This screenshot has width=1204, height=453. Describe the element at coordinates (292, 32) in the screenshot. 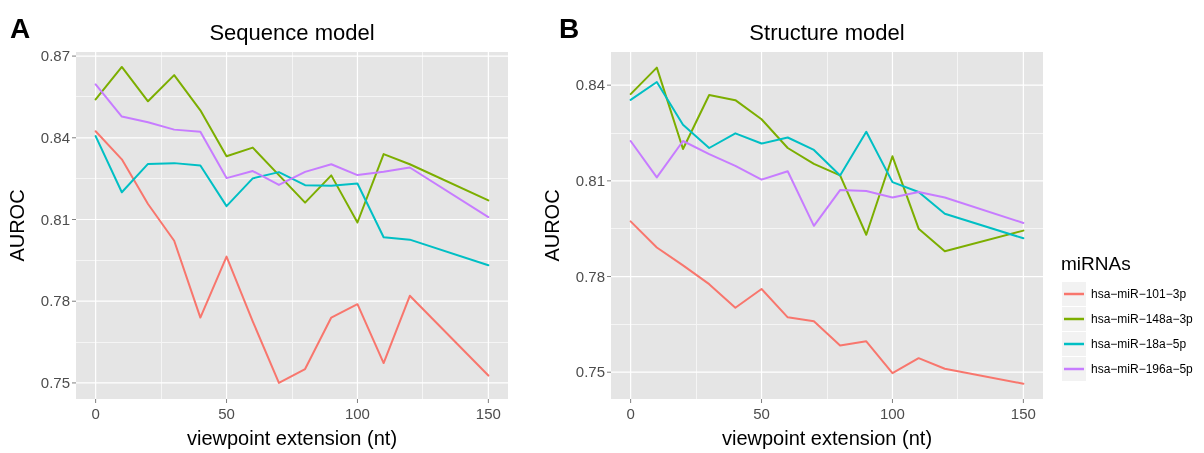

I see `chart-title: Sequence model` at that location.